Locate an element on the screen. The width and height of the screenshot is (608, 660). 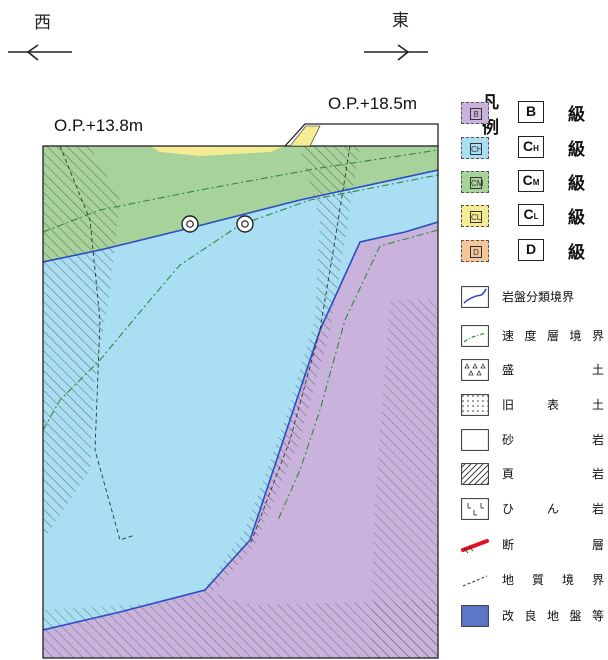
legend-item-label: 速度層境界 is located at coordinates (553, 336).